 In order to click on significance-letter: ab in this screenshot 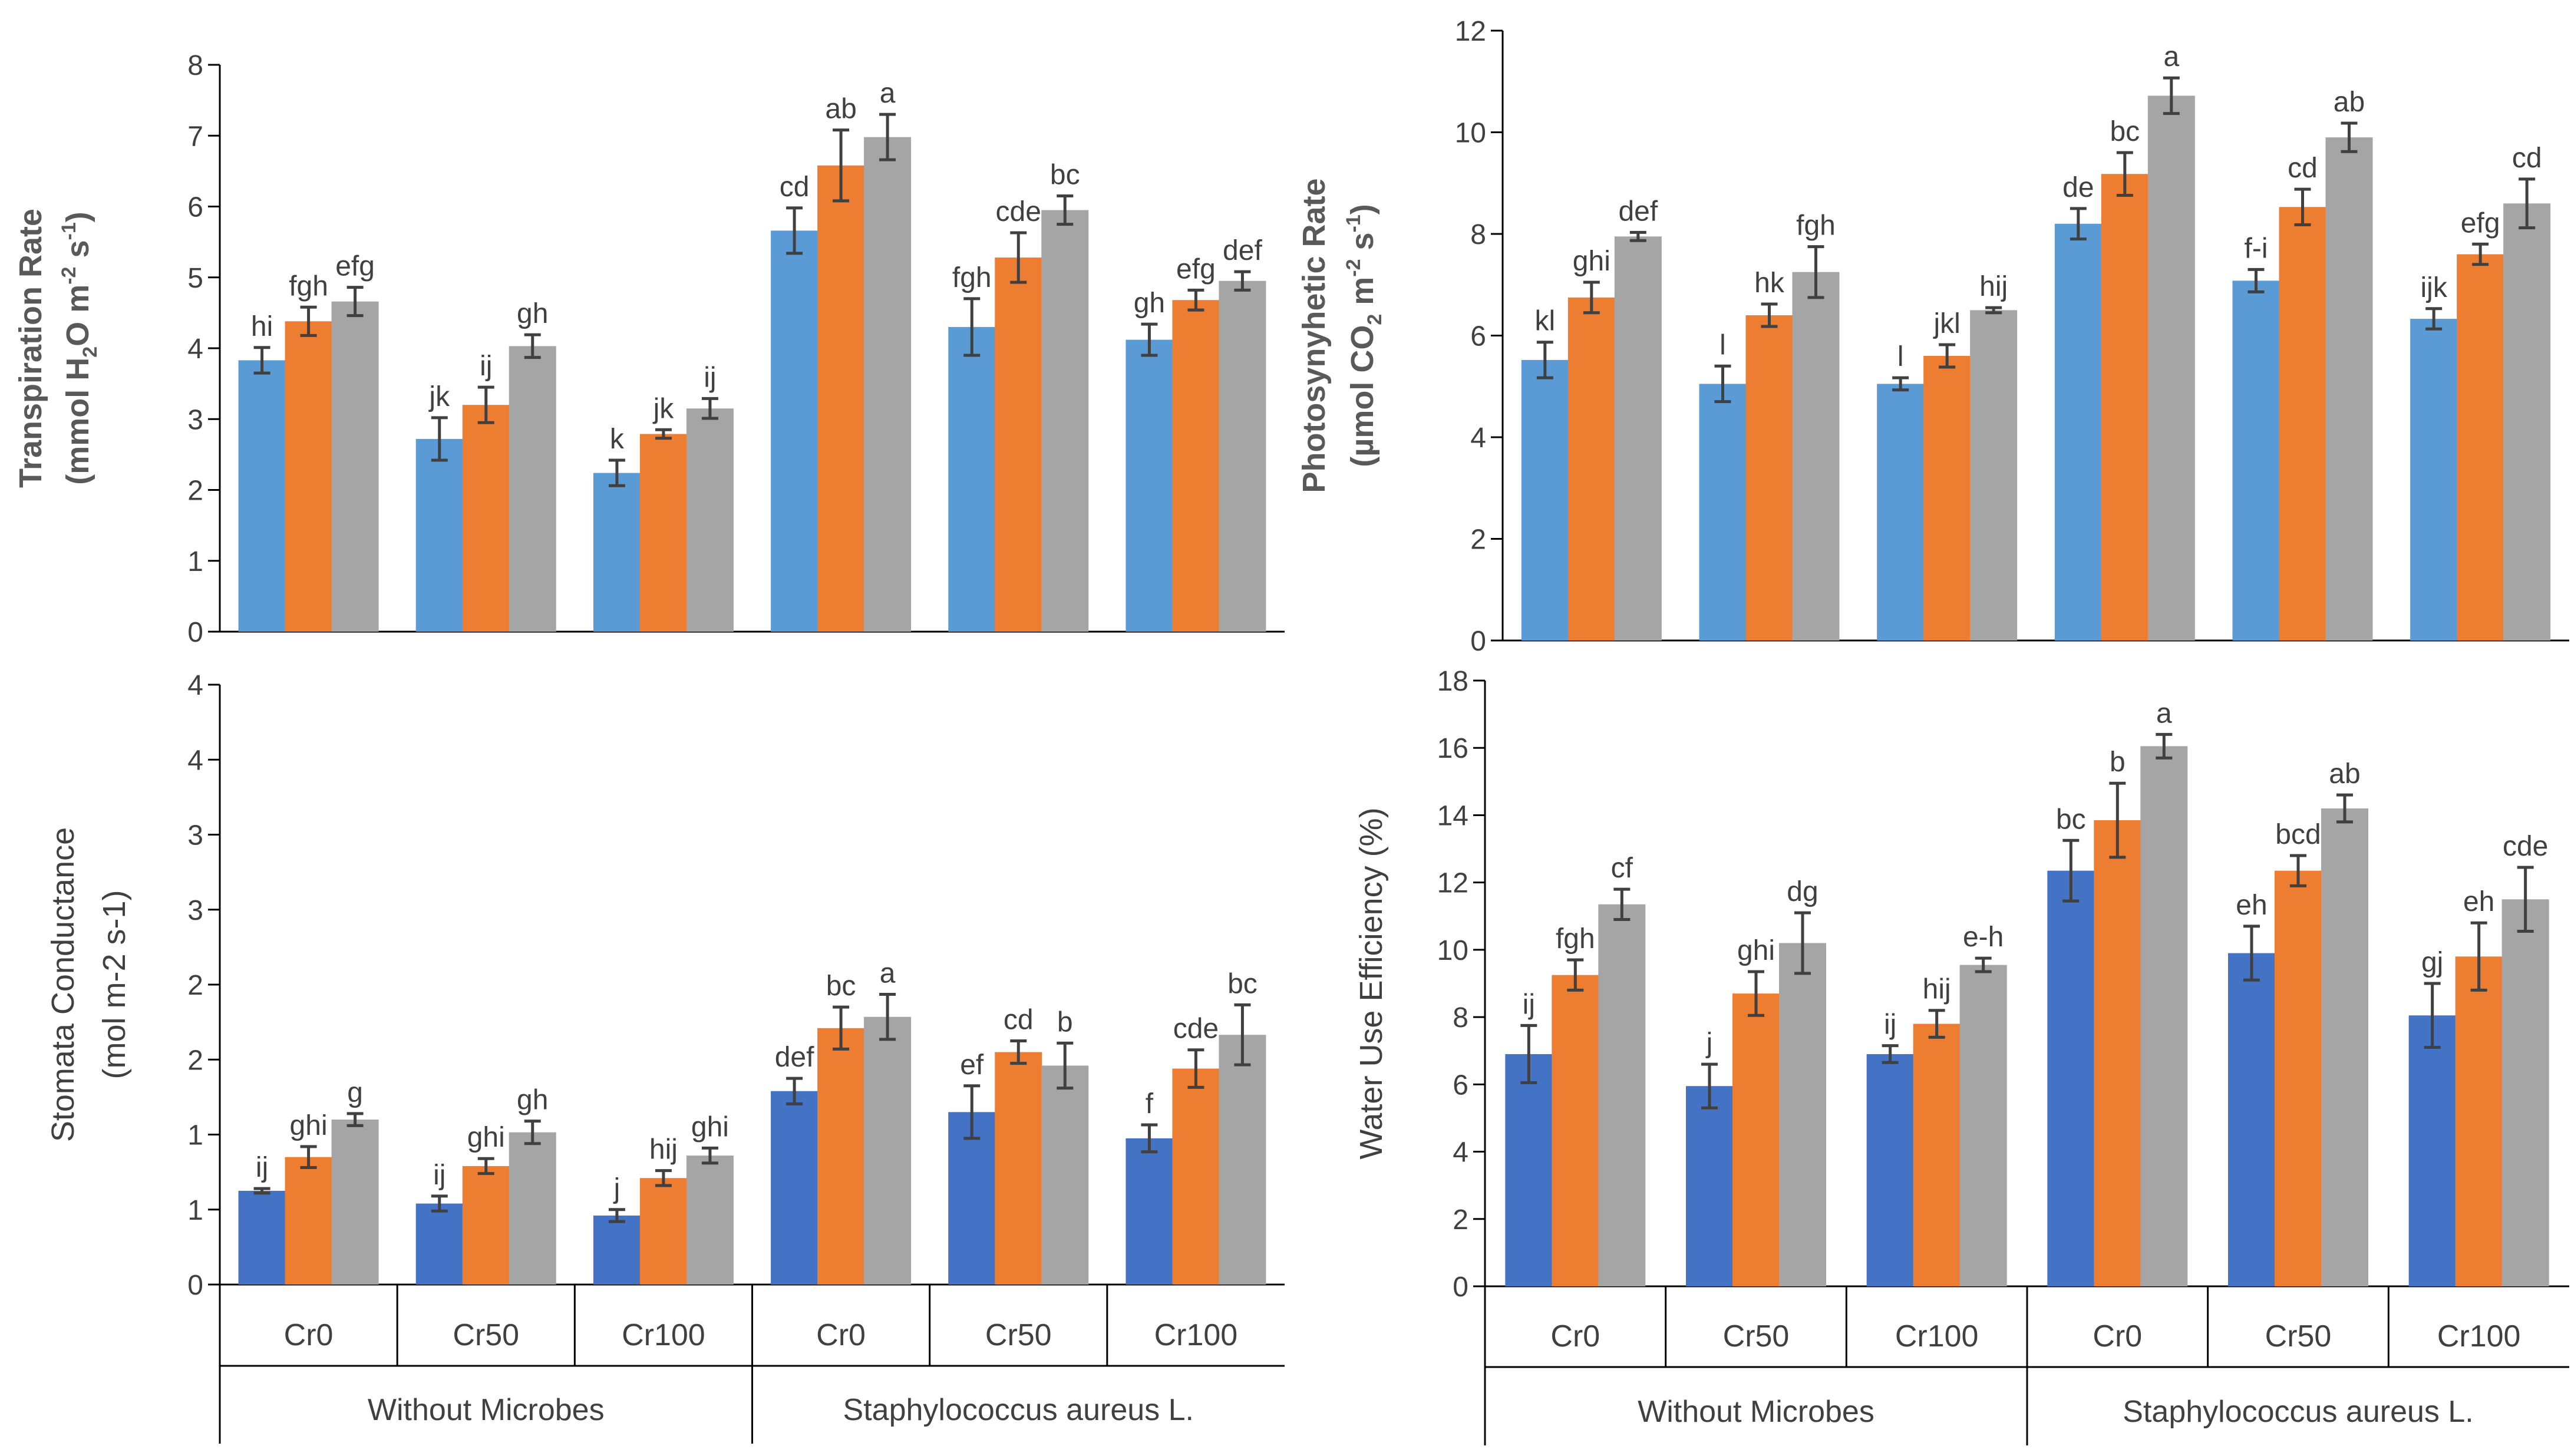, I will do `click(2349, 102)`.